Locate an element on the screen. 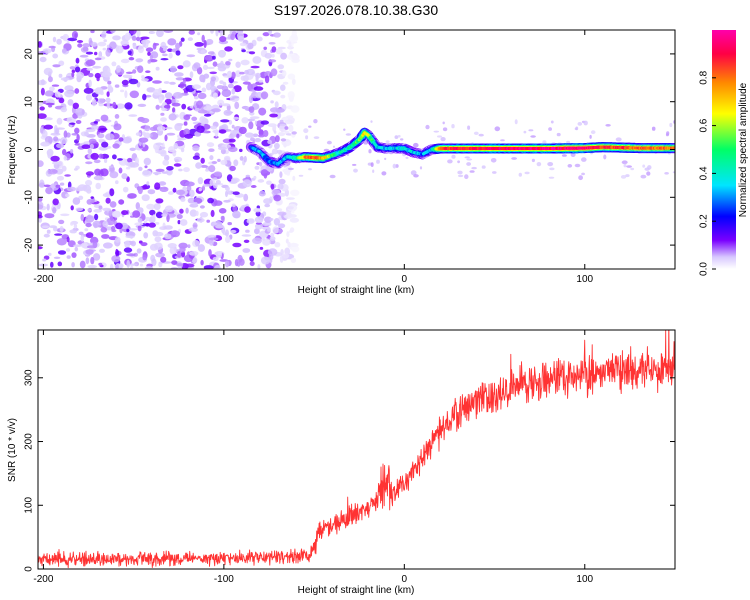  x-tick-label: -100 is located at coordinates (224, 579).